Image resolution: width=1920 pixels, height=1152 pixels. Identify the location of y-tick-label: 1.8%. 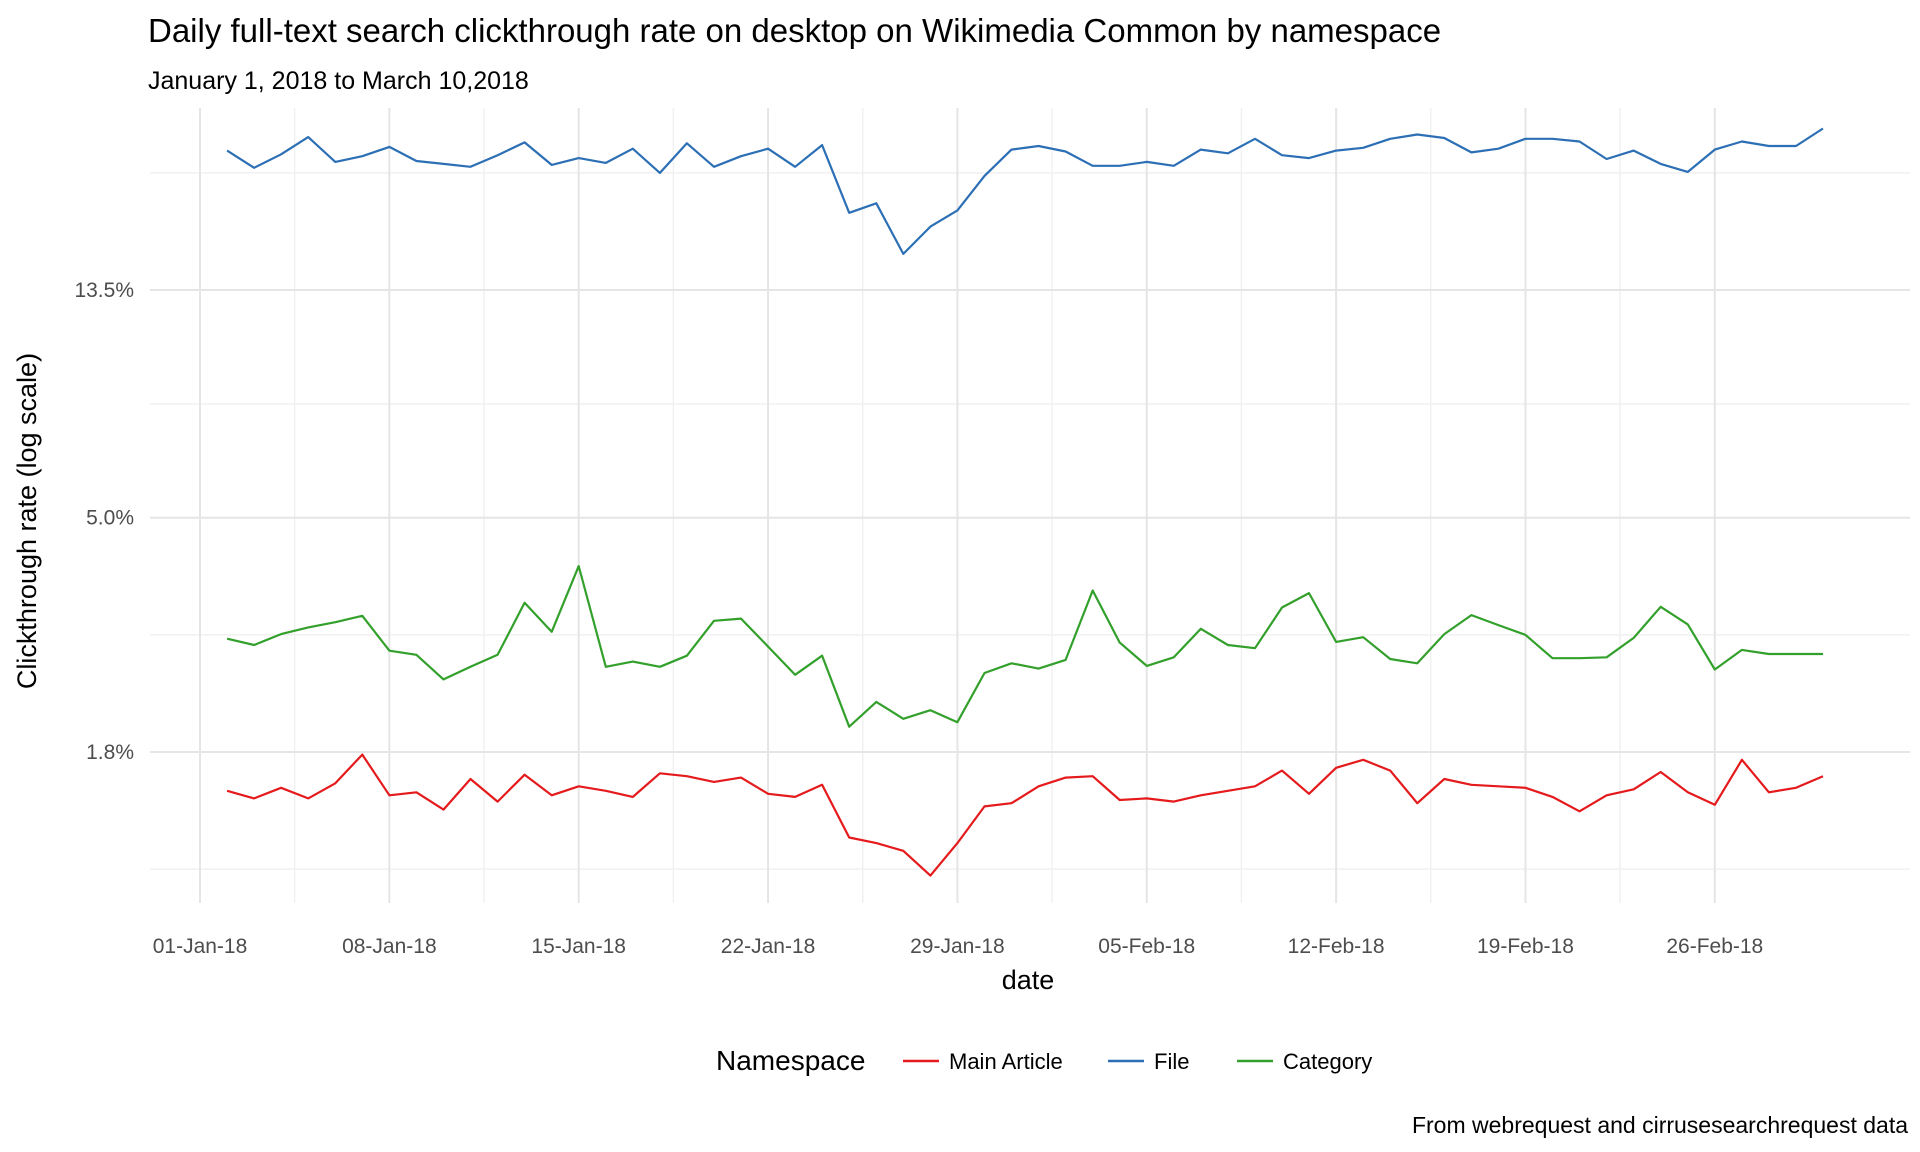
(110, 752).